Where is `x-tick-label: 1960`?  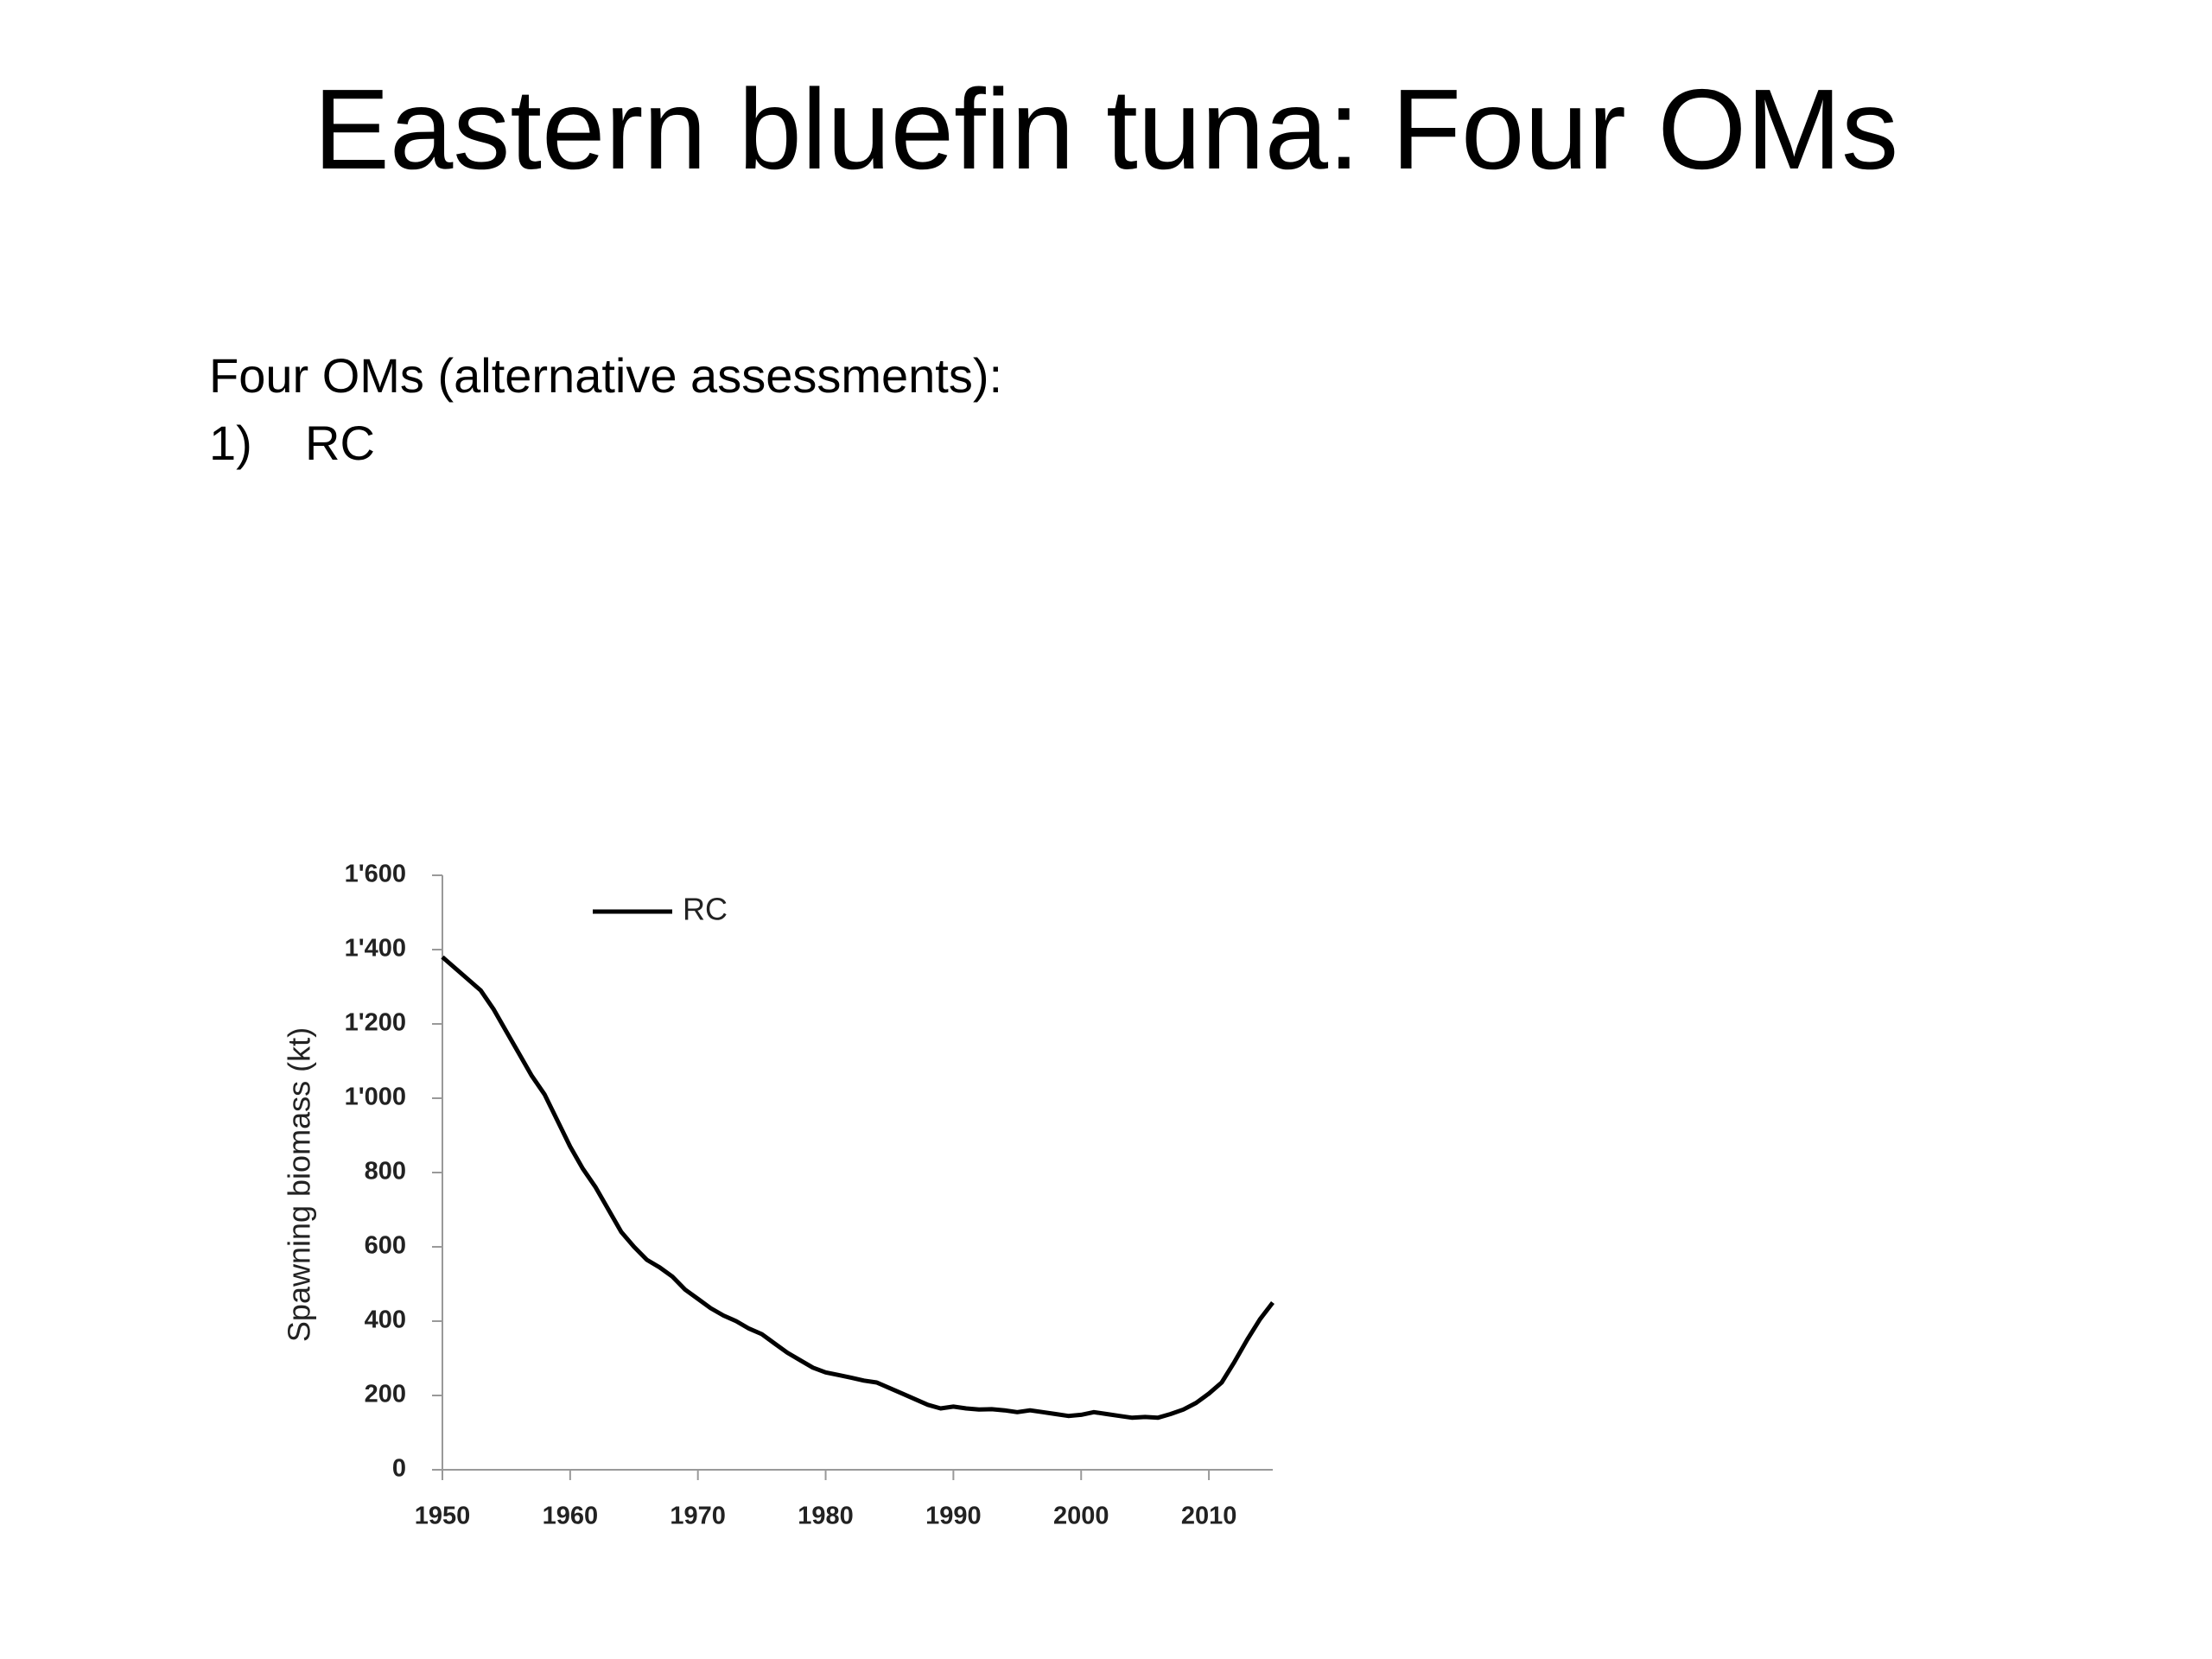
x-tick-label: 1960 is located at coordinates (571, 1516).